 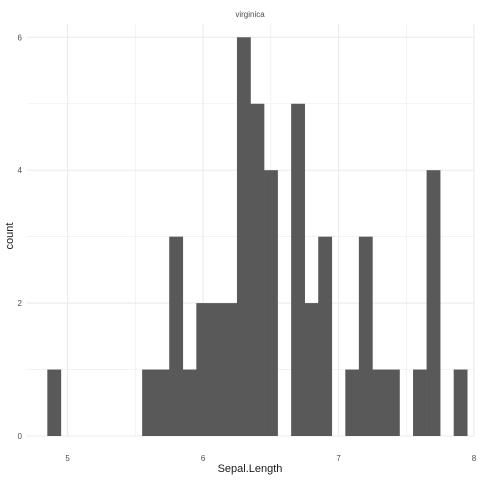 What do you see at coordinates (270, 458) in the screenshot?
I see `x-tick-labels: 5 6 7 8` at bounding box center [270, 458].